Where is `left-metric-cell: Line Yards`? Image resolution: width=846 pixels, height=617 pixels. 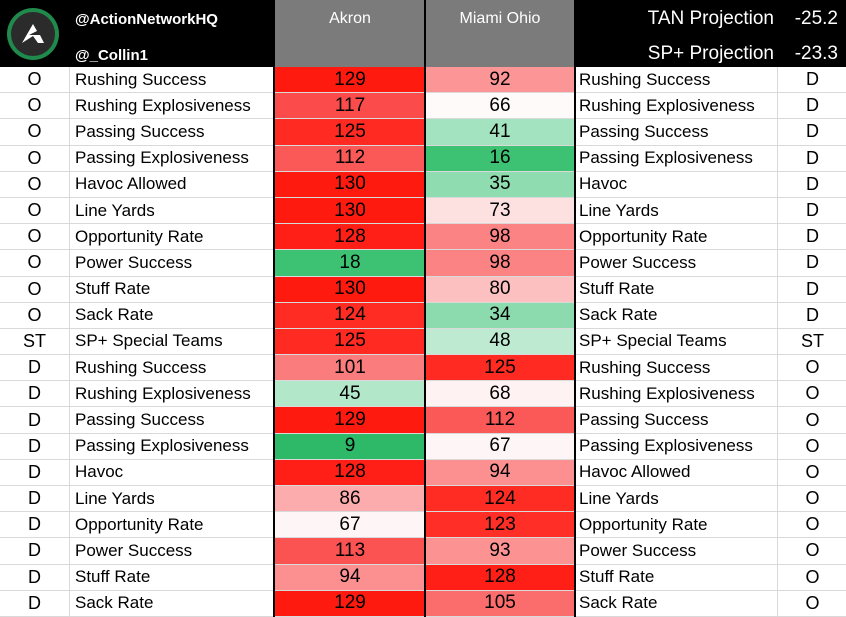 left-metric-cell: Line Yards is located at coordinates (115, 498).